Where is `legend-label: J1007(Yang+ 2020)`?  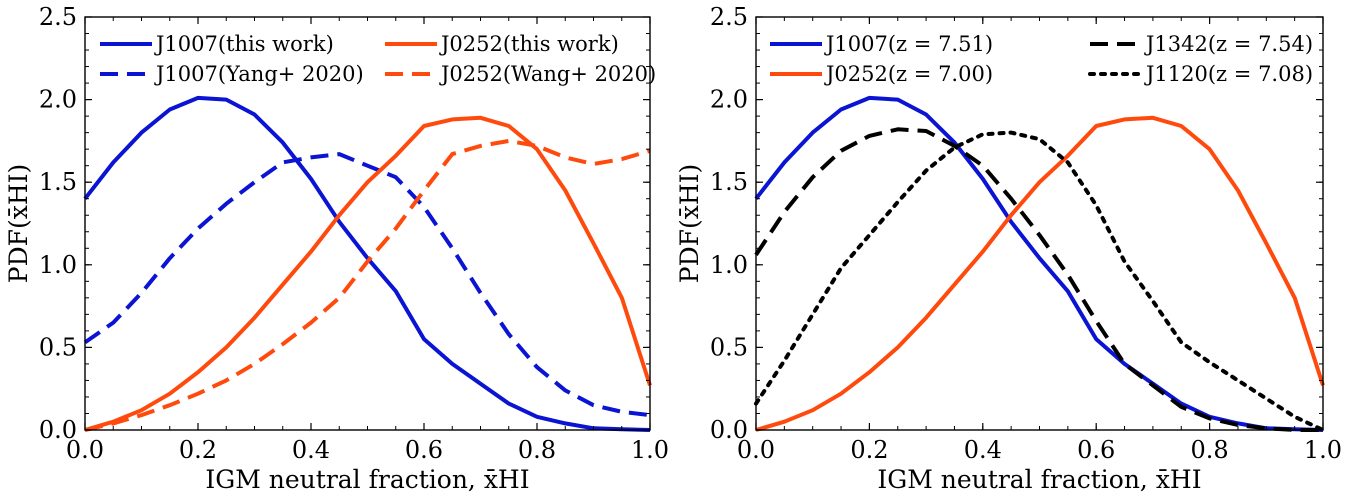
legend-label: J1007(Yang+ 2020) is located at coordinates (259, 74).